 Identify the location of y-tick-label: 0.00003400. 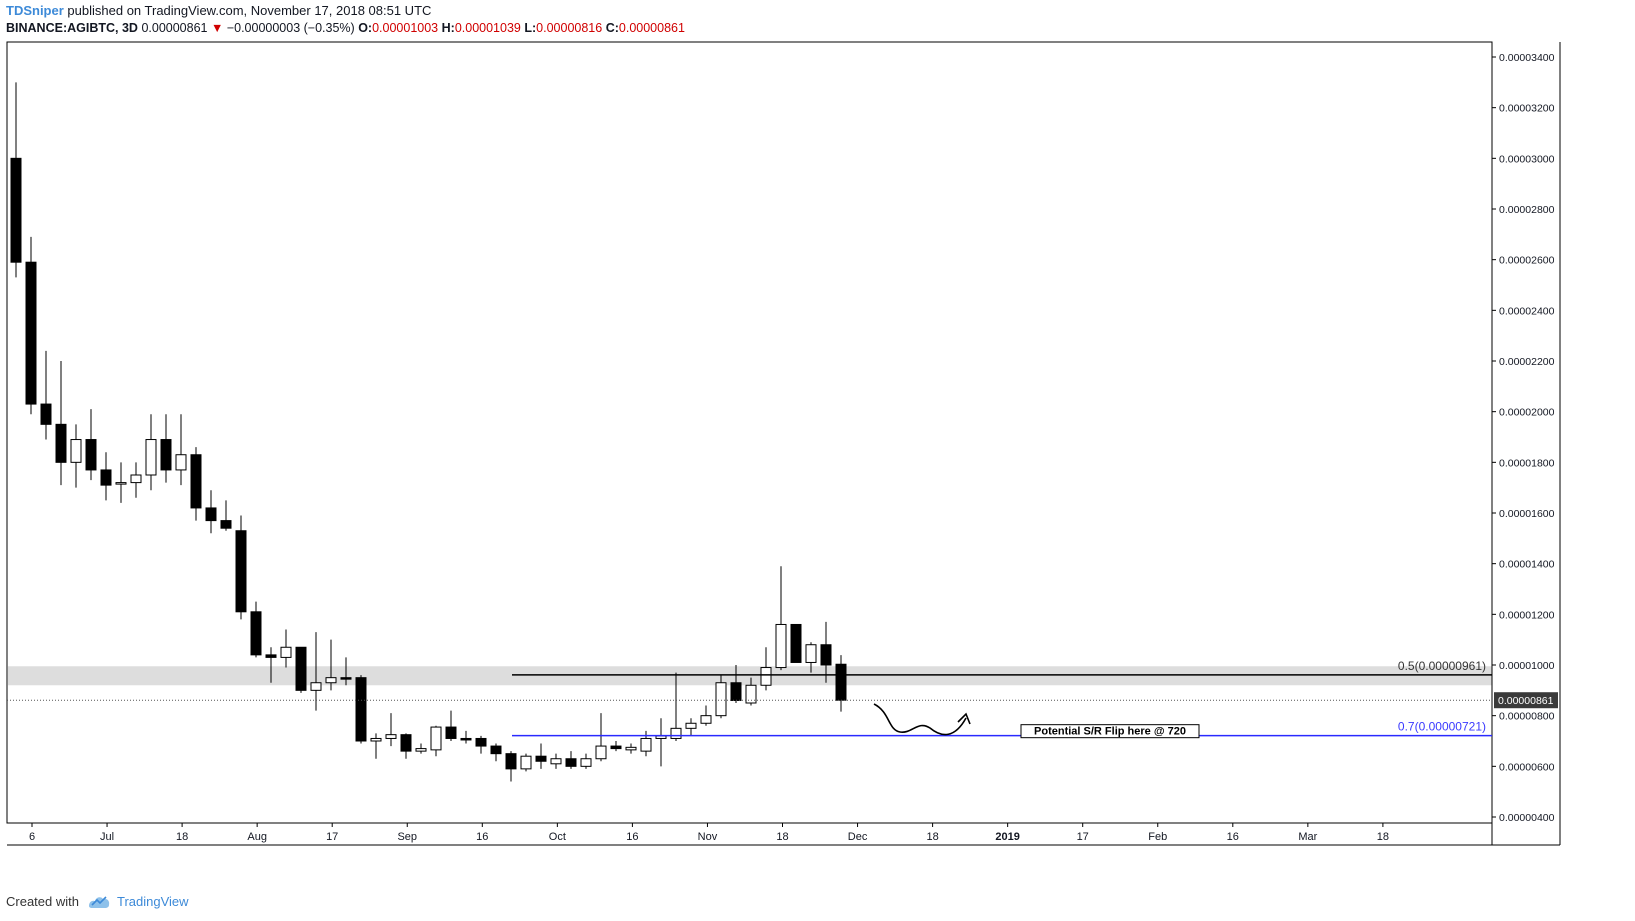
(1527, 58).